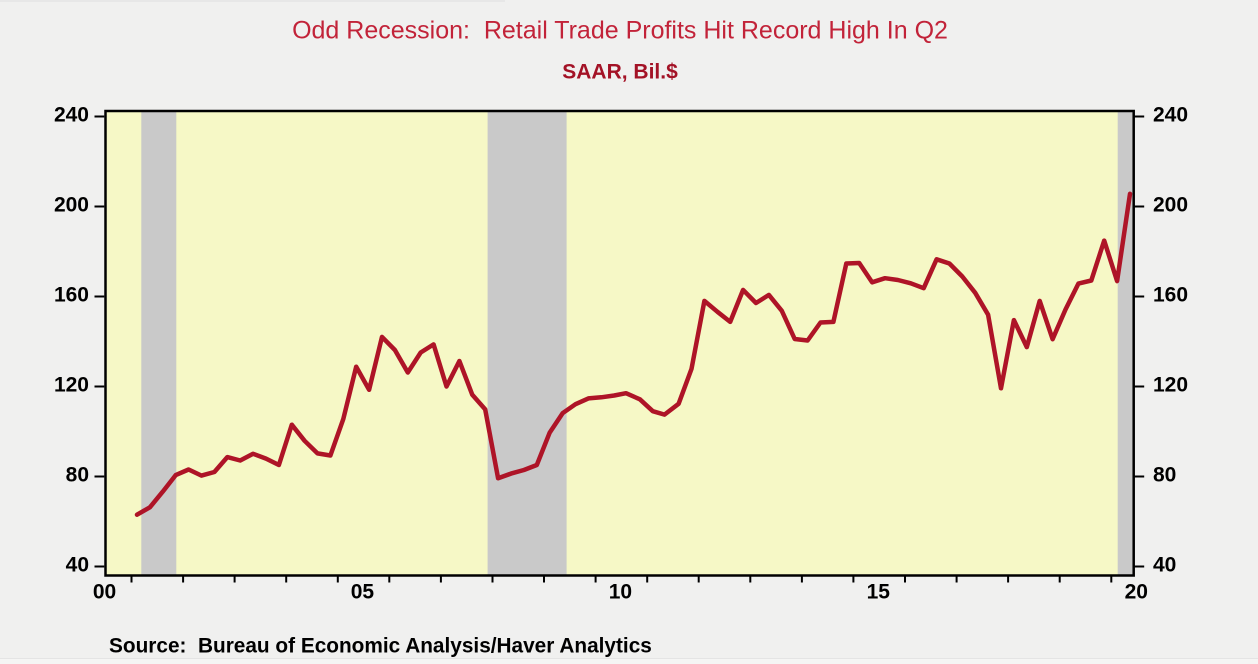  Describe the element at coordinates (620, 592) in the screenshot. I see `svg-text: 10` at that location.